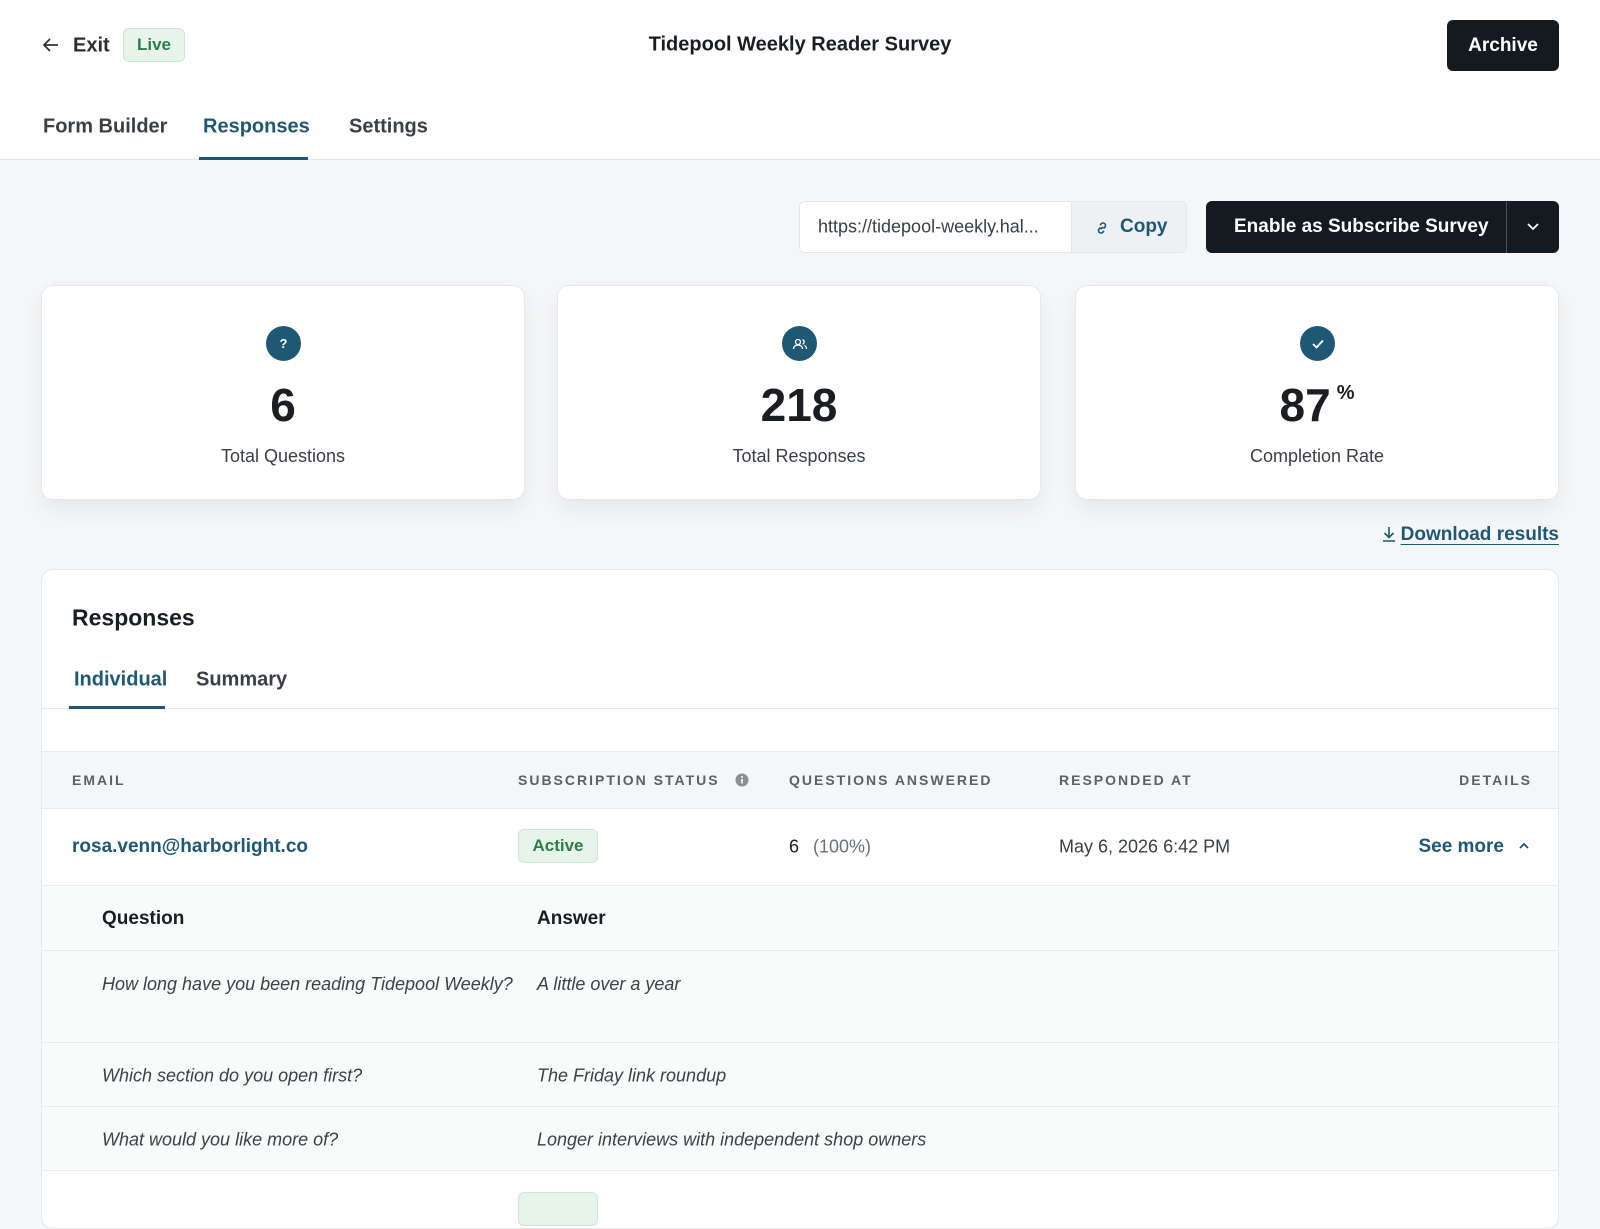 The height and width of the screenshot is (1229, 1600). I want to click on question: What would you like more of?, so click(220, 1139).